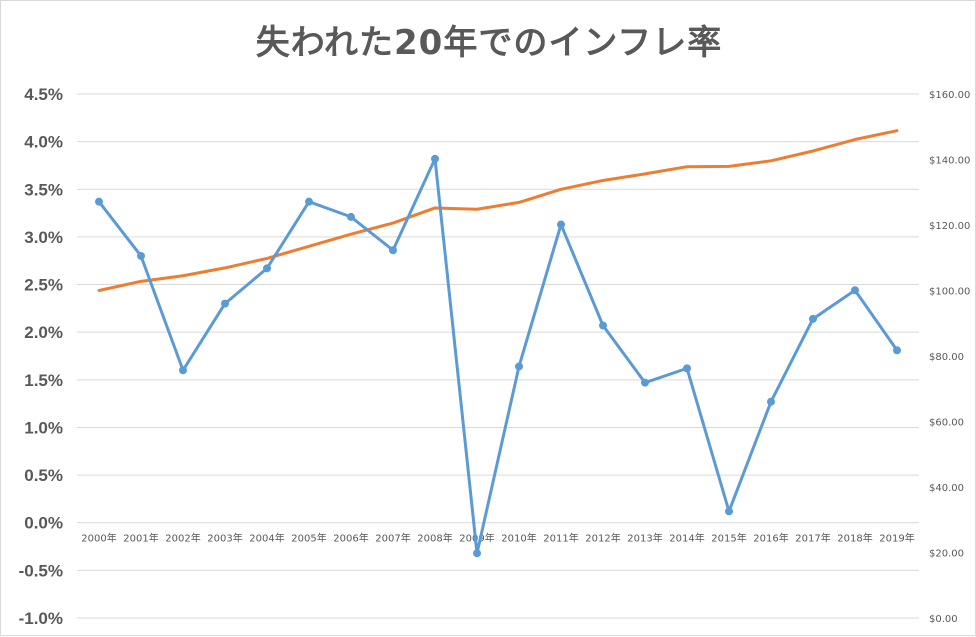  Describe the element at coordinates (896, 538) in the screenshot. I see `x-tick-label: 2019年` at that location.